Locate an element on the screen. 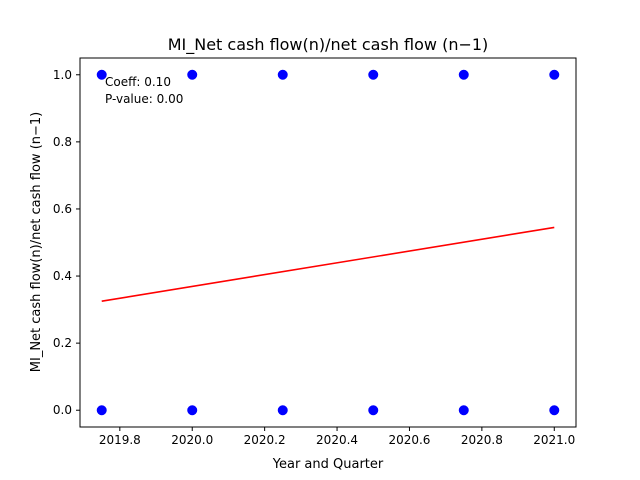 Image resolution: width=640 pixels, height=480 pixels. x-tick-label: 2019.8 is located at coordinates (120, 440).